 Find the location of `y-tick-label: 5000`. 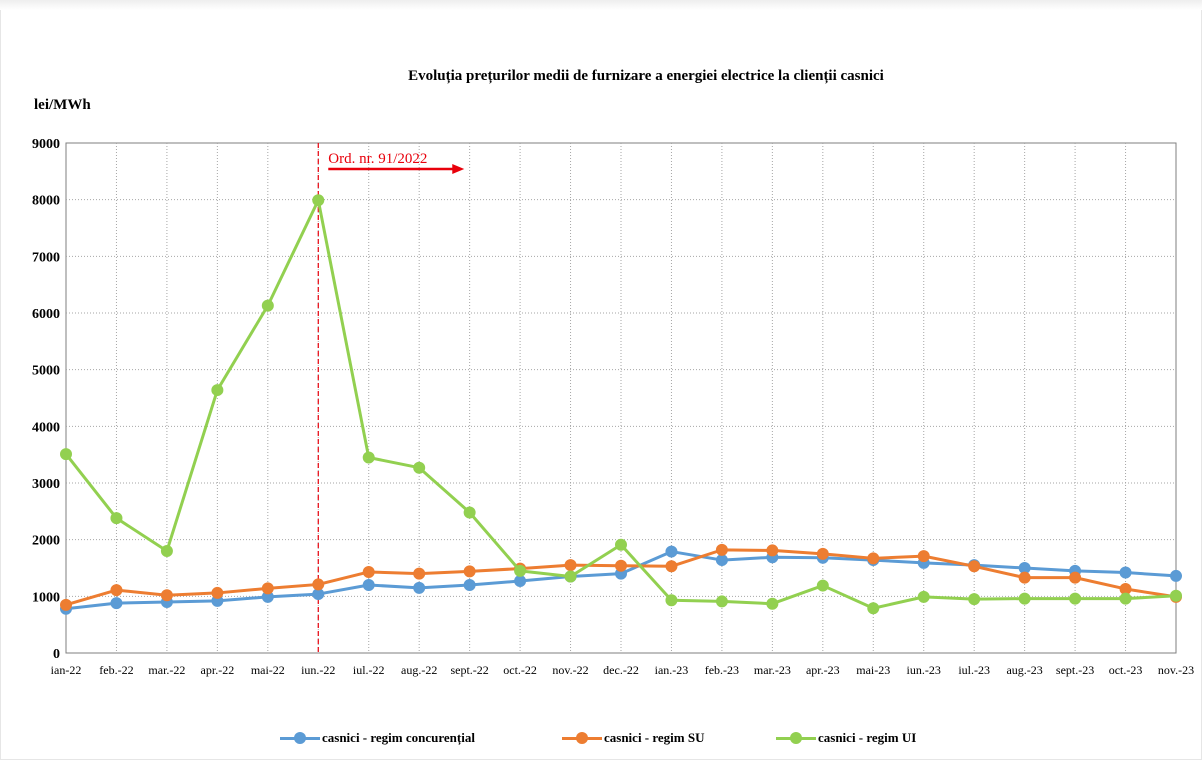

y-tick-label: 5000 is located at coordinates (46, 371).